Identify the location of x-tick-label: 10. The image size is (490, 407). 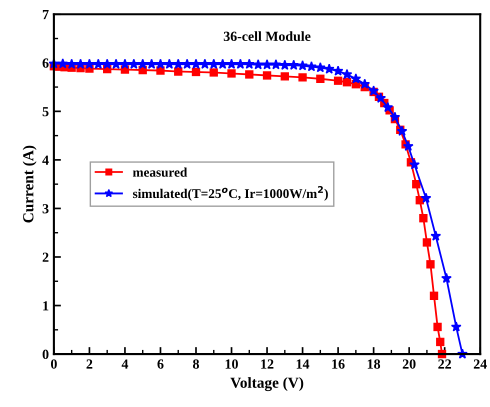
(232, 364).